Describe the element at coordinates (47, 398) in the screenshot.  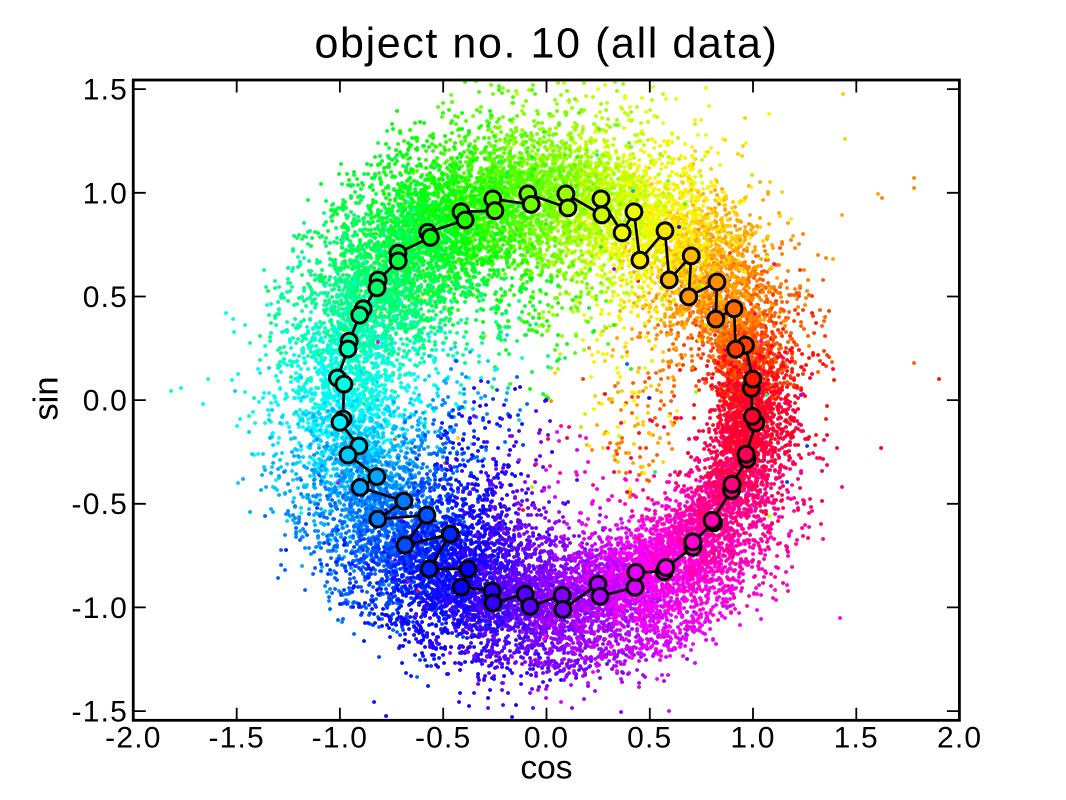
I see `svg-text: sin` at that location.